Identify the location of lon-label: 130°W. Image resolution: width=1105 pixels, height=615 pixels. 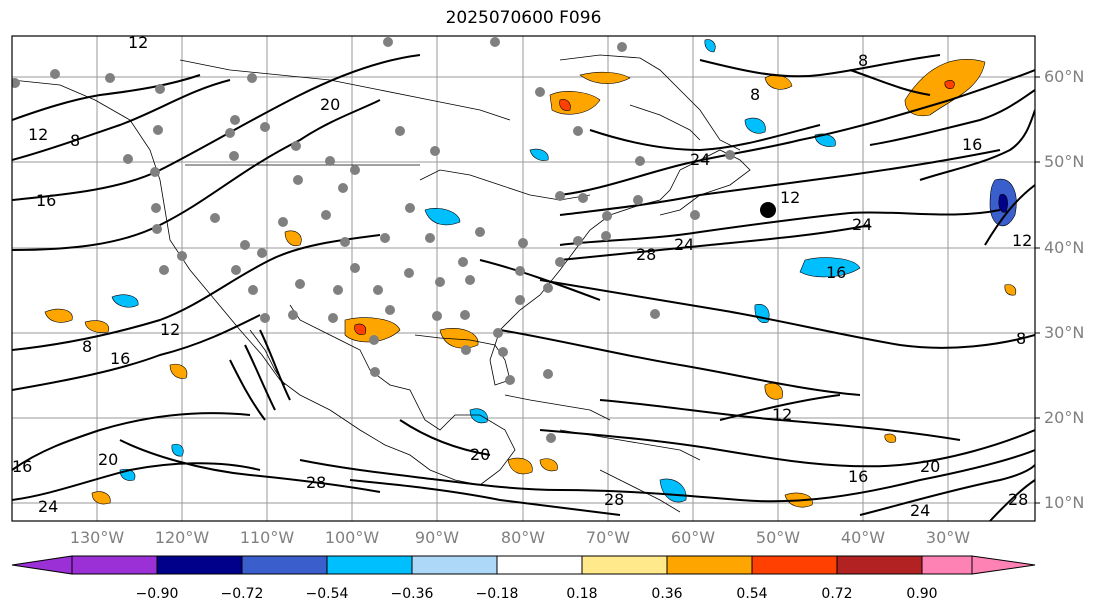
(97, 537).